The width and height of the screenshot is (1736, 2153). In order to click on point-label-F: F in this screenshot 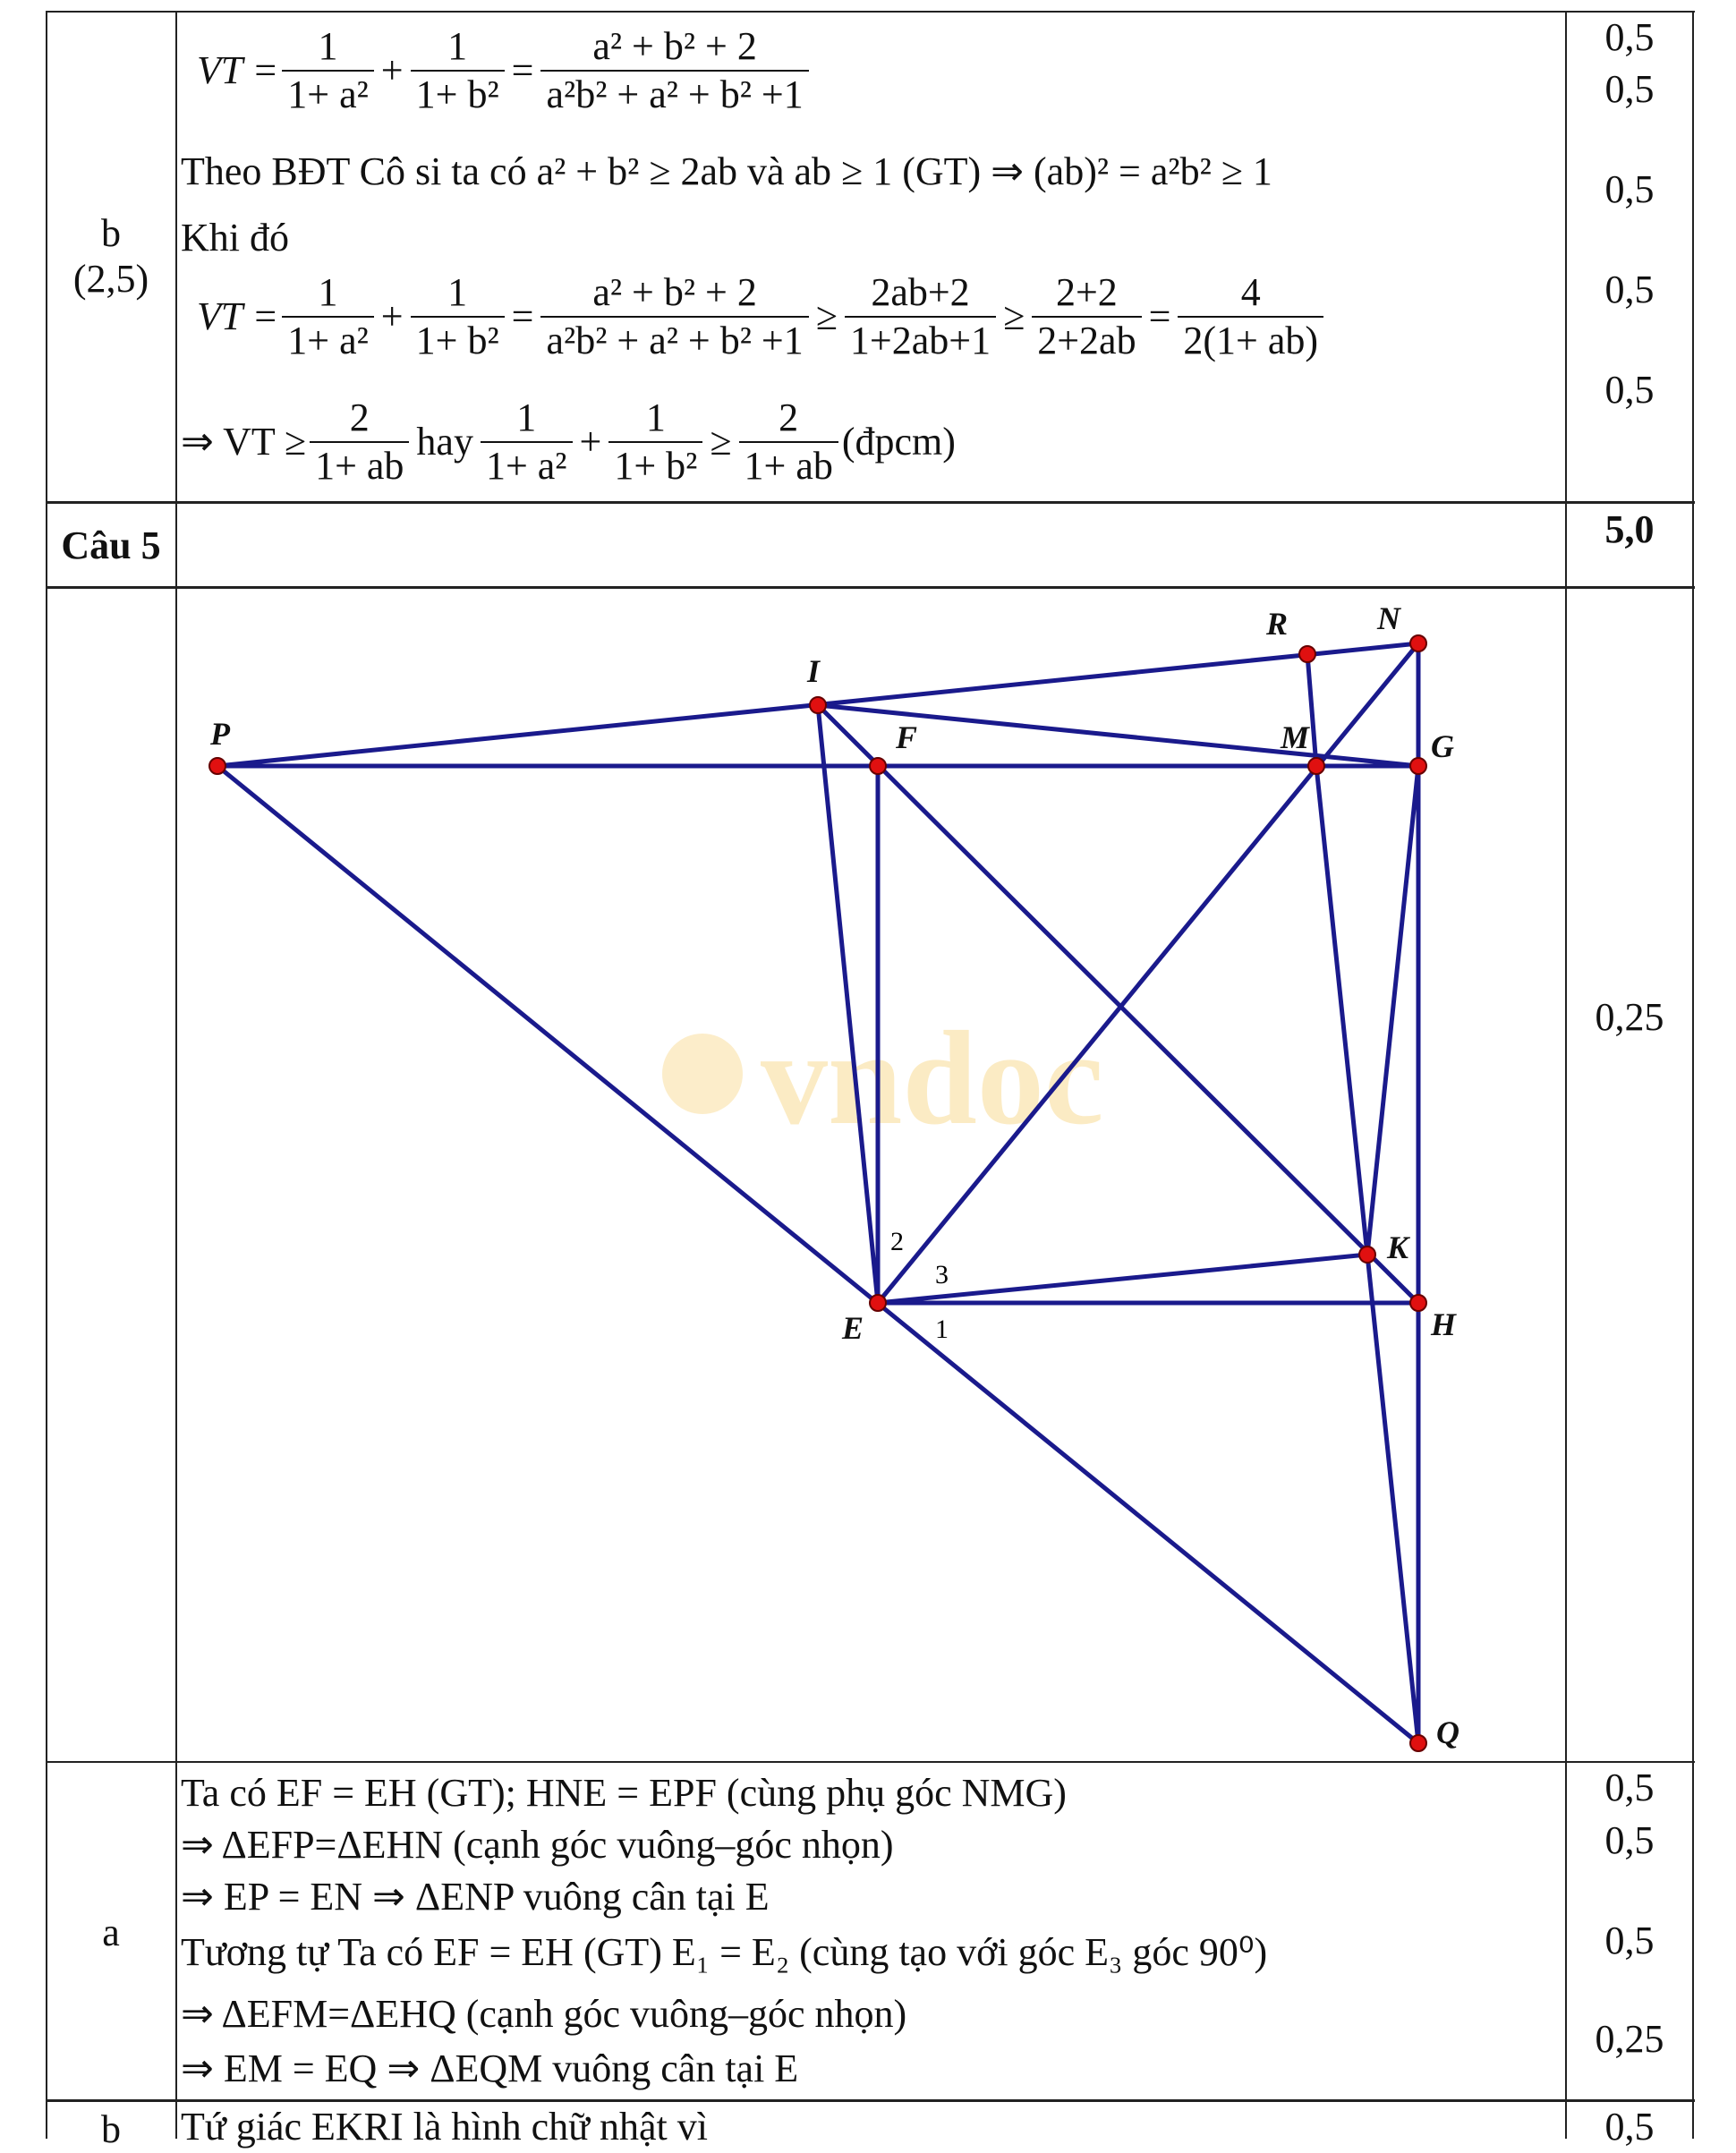, I will do `click(906, 737)`.